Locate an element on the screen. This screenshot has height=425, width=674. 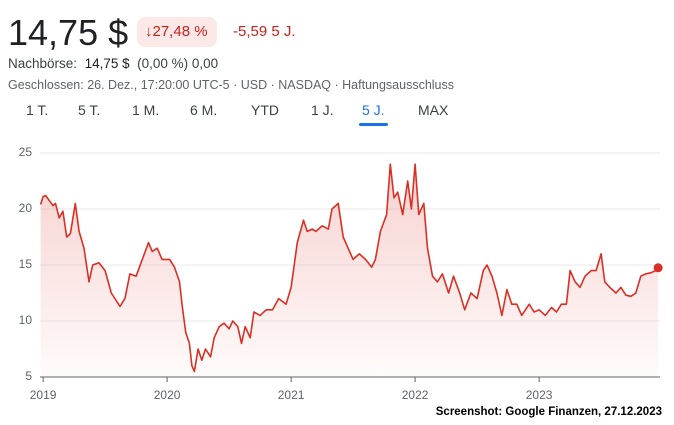
y-tick-label: 5 is located at coordinates (28, 376).